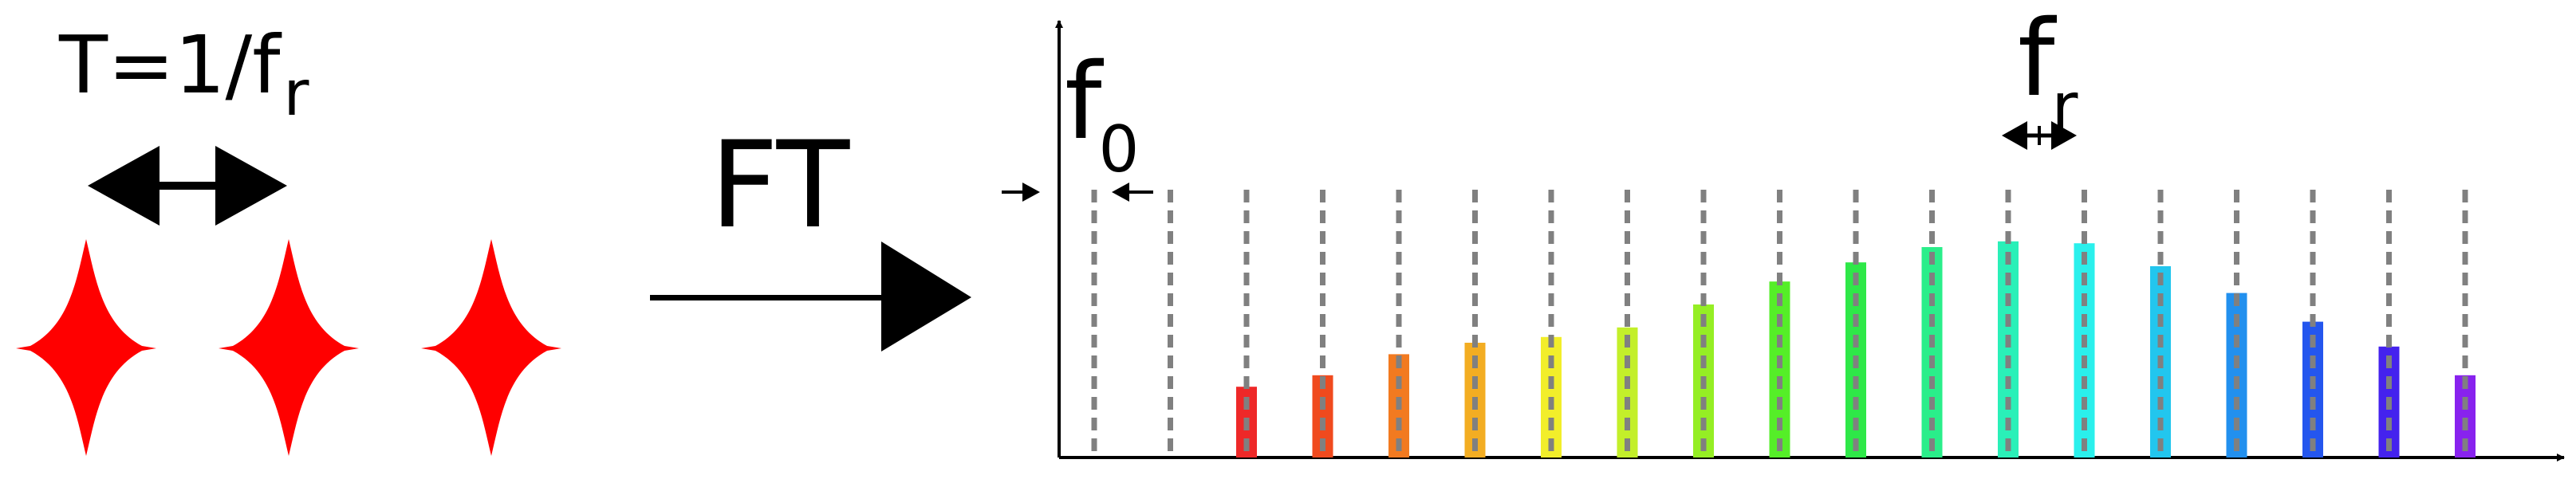 This screenshot has height=487, width=2576. What do you see at coordinates (810, 297) in the screenshot?
I see `ft-arrow` at bounding box center [810, 297].